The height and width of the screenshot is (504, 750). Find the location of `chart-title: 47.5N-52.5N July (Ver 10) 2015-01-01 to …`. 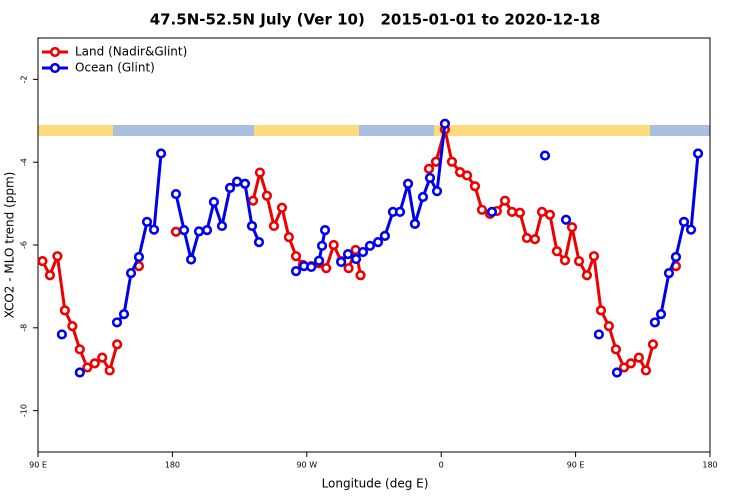

chart-title: 47.5N-52.5N July (Ver 10) 2015-01-01 to … is located at coordinates (375, 20).